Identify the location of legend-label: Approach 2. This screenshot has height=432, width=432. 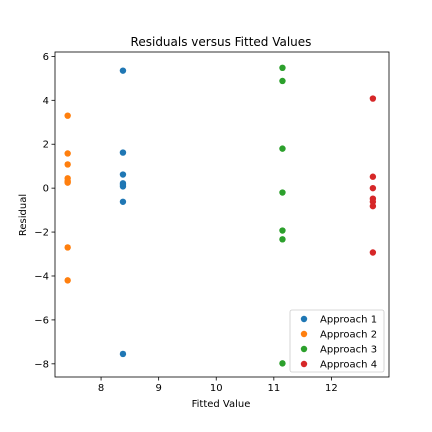
(348, 335).